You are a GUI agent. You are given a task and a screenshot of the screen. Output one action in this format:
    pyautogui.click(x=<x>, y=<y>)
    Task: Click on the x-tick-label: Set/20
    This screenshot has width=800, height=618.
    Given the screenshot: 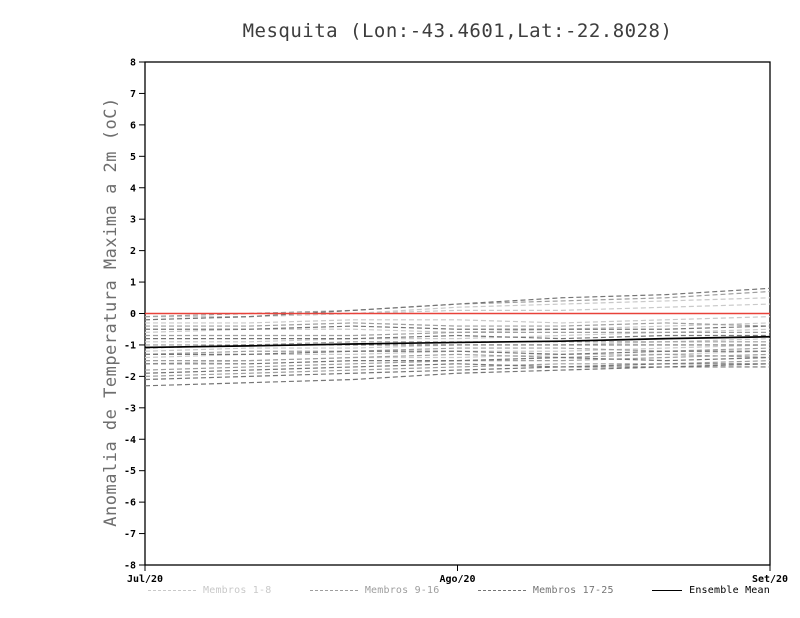 What is the action you would take?
    pyautogui.click(x=770, y=579)
    